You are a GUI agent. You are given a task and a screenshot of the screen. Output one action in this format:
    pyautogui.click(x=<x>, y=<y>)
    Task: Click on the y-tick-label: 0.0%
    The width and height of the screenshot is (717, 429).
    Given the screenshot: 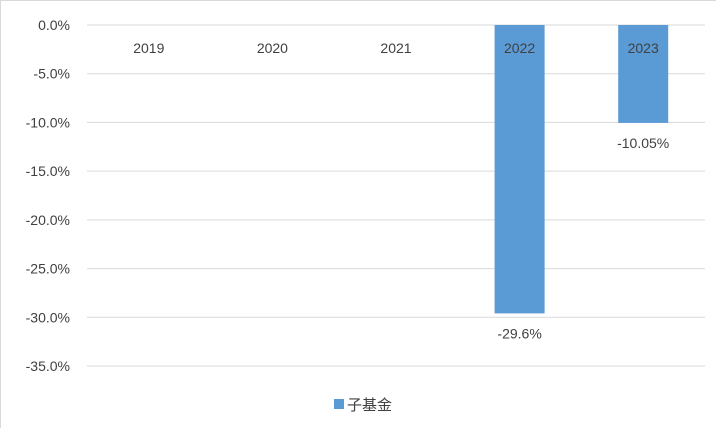 What is the action you would take?
    pyautogui.click(x=54, y=25)
    